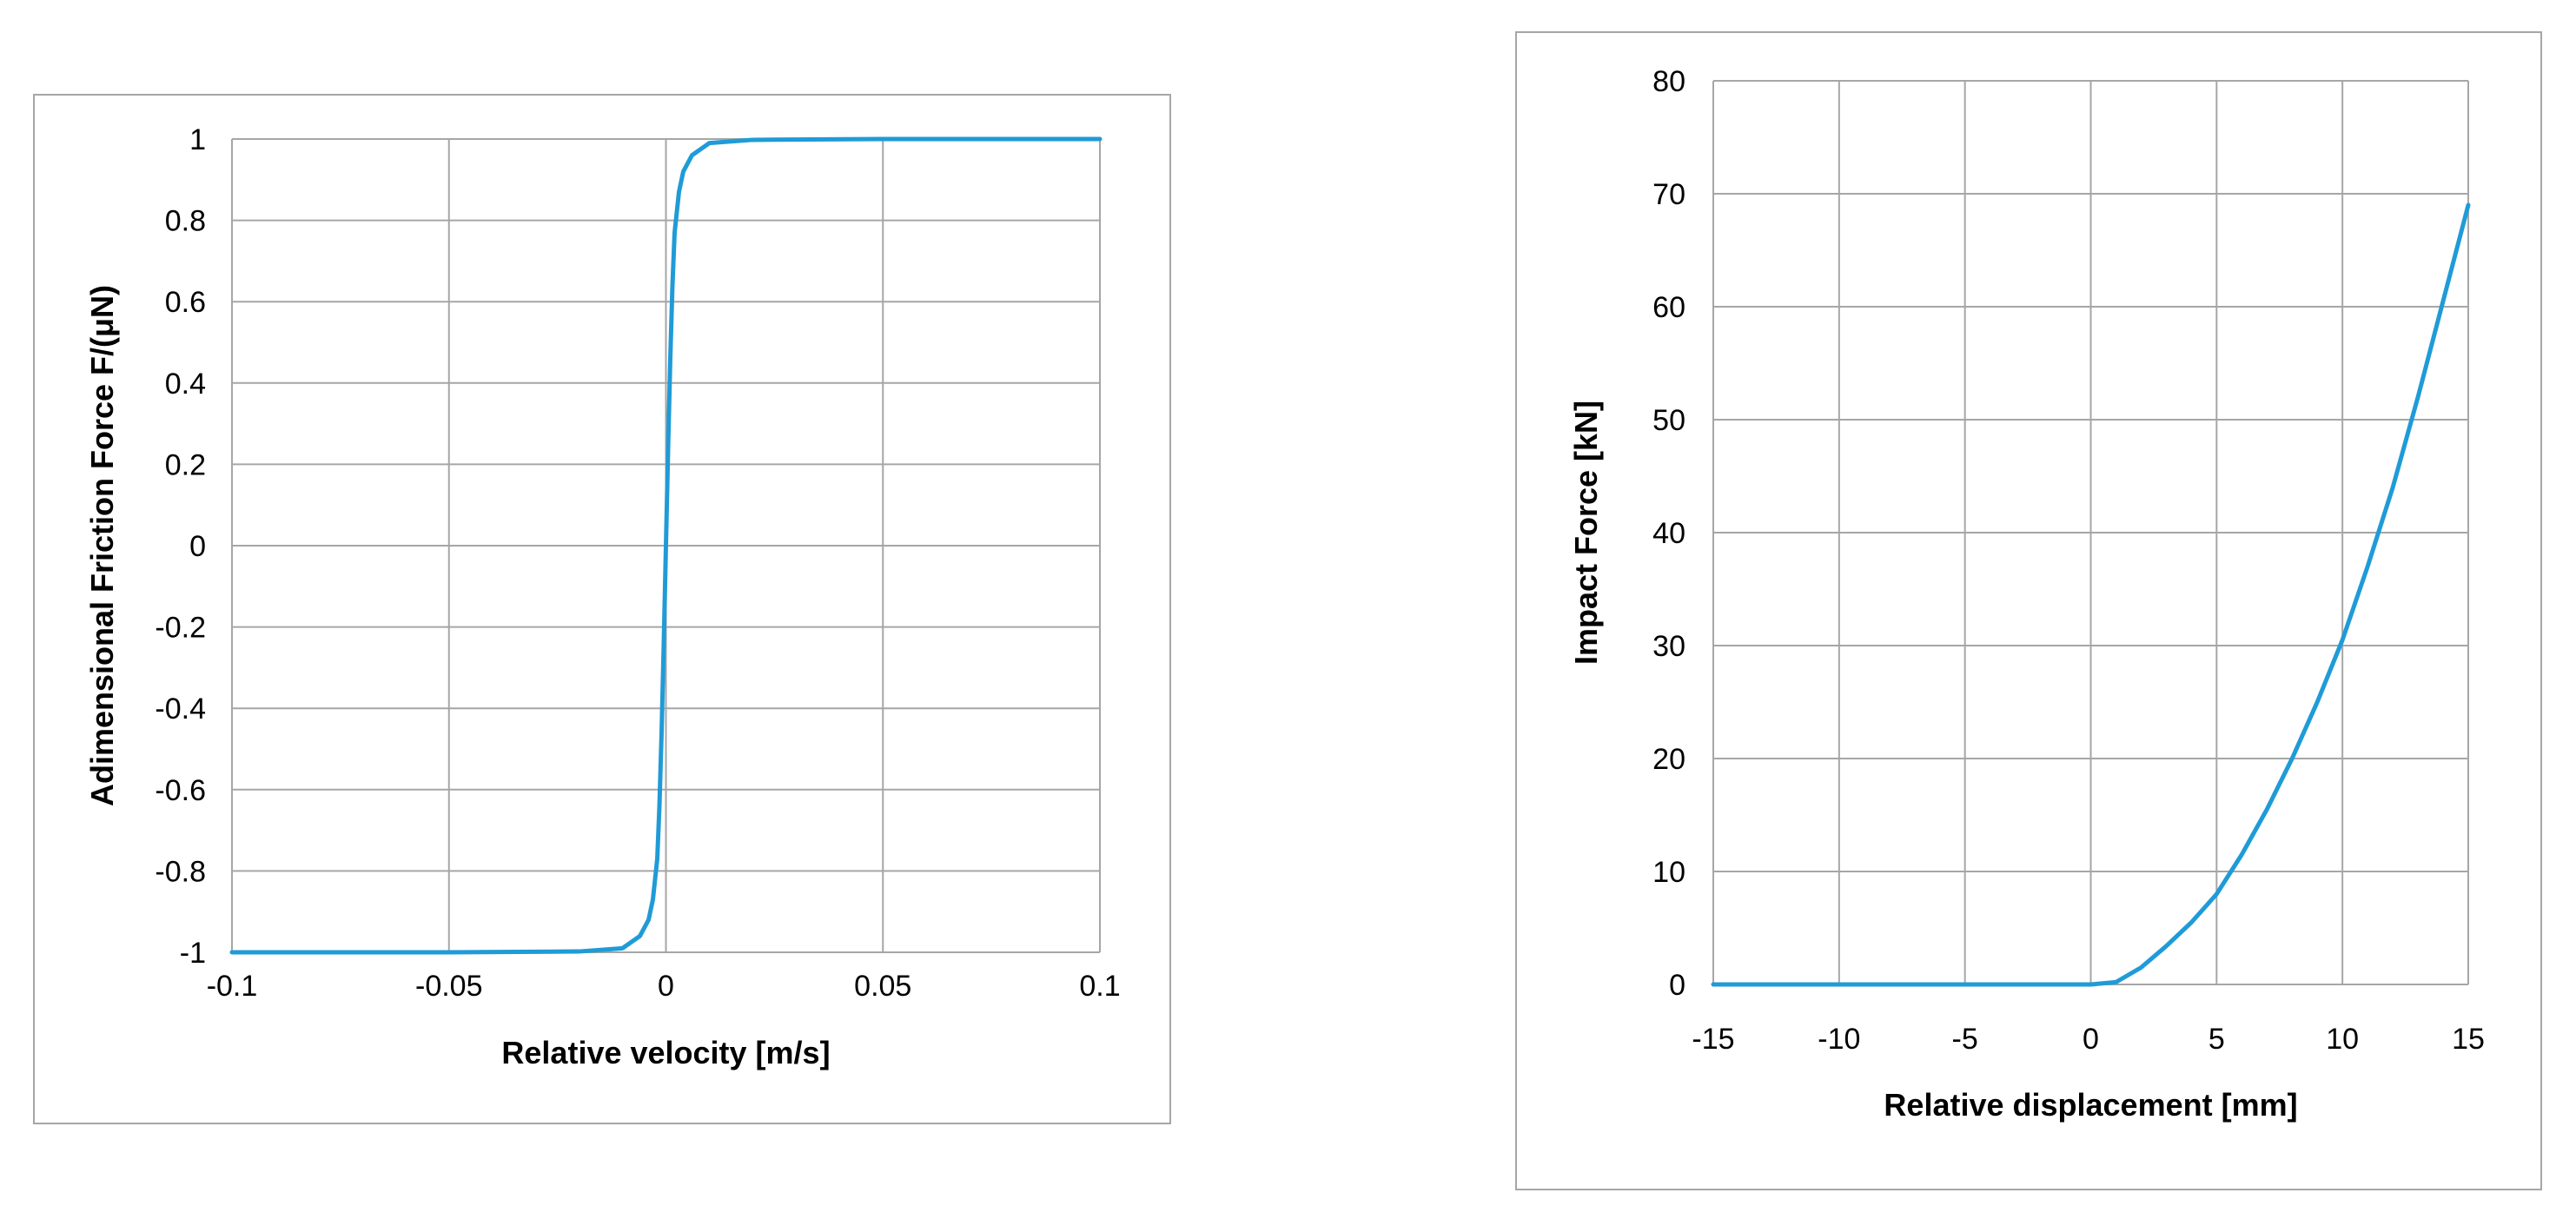  I want to click on x-tick-label: -0.1, so click(232, 986).